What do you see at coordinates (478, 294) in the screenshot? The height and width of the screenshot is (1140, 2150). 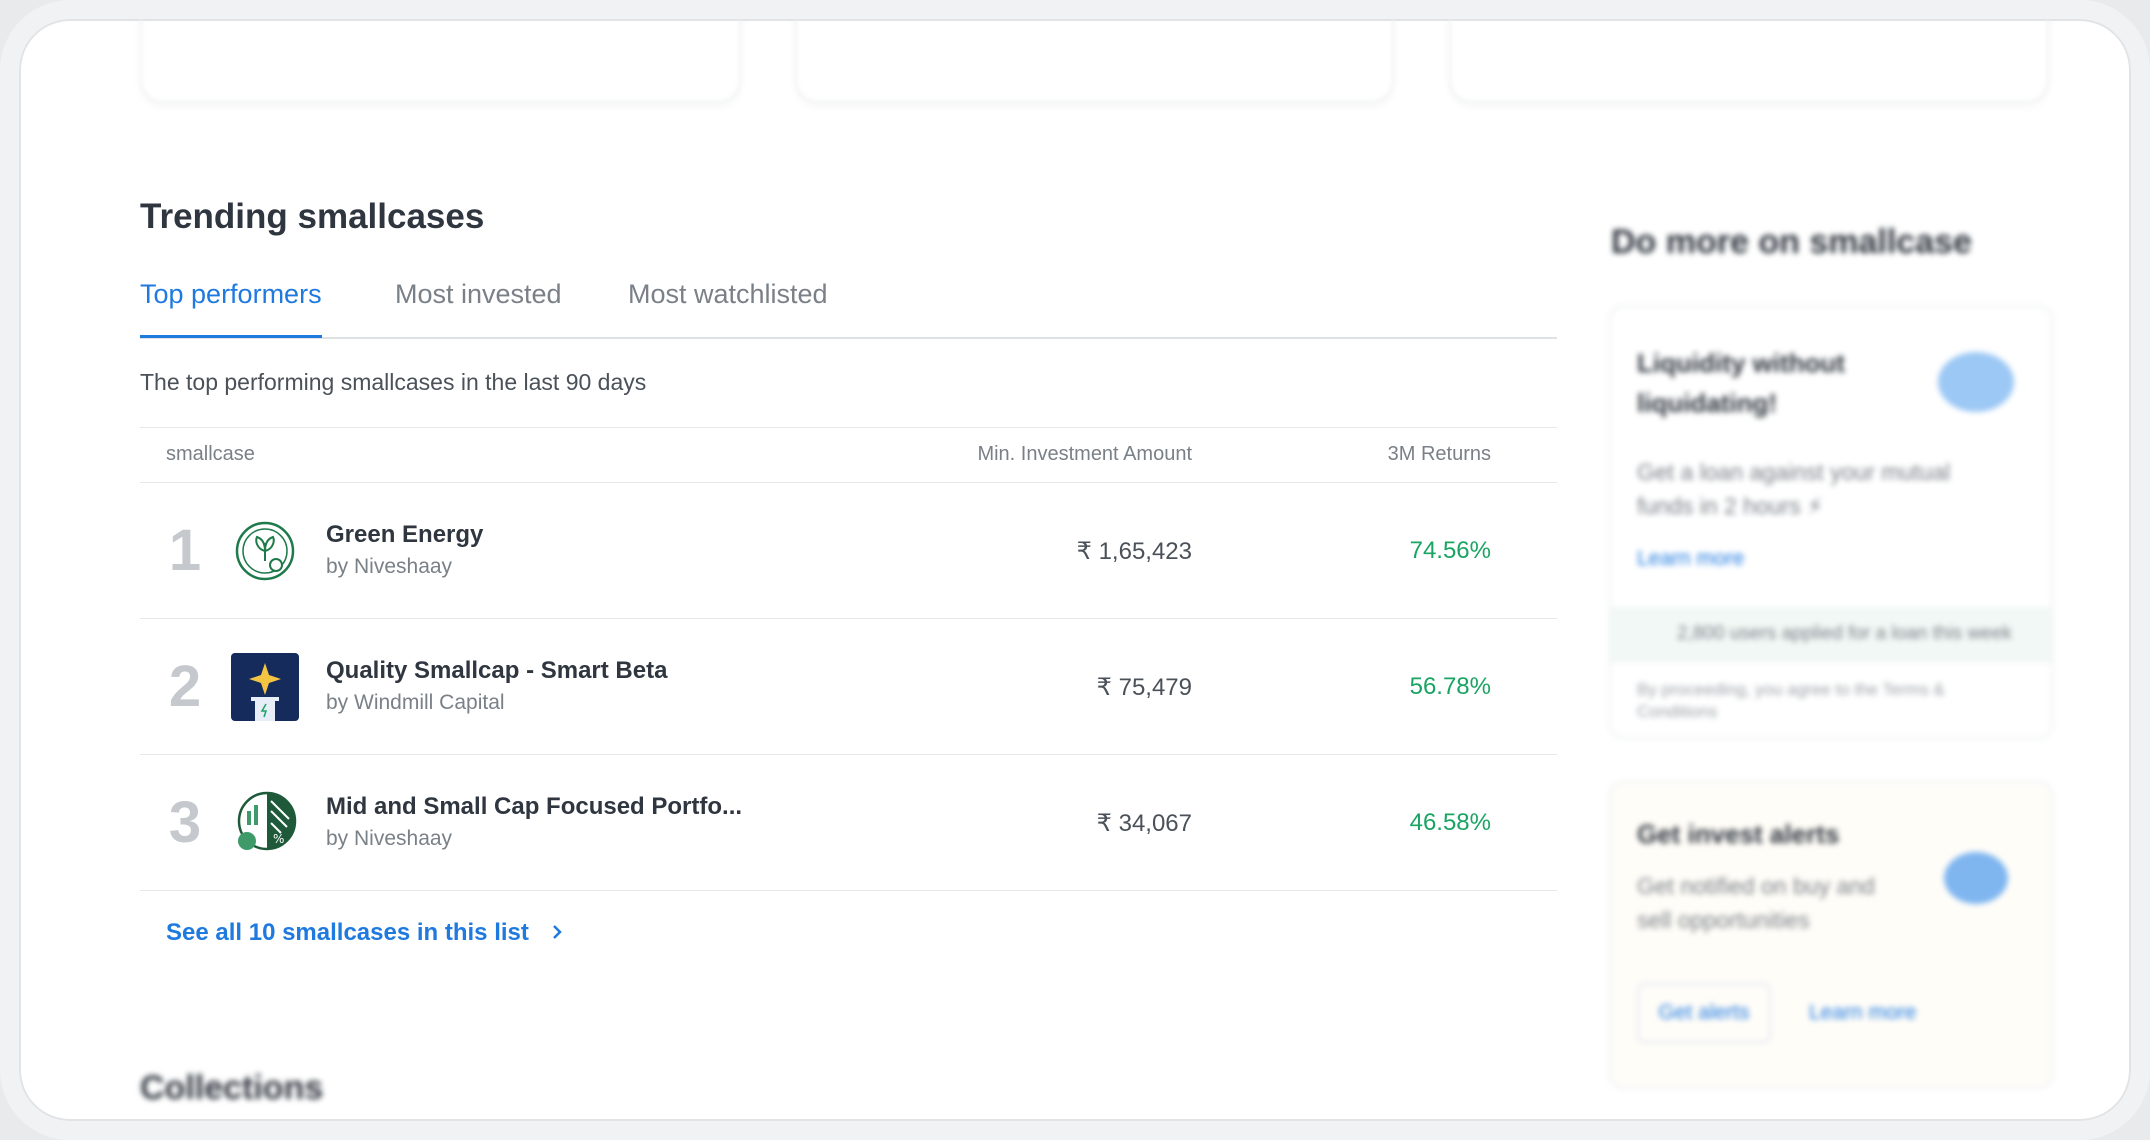 I see `tab: Most invested` at bounding box center [478, 294].